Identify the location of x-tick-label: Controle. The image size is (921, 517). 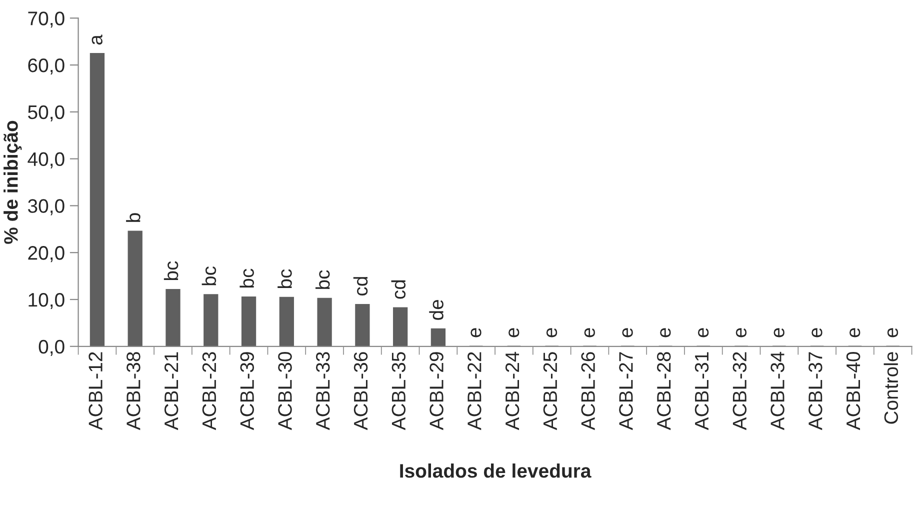
(891, 388).